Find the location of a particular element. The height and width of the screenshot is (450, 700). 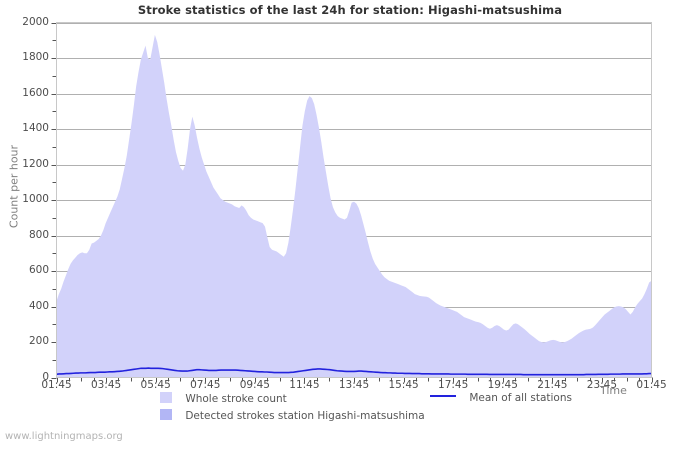

x-tick-label: 23:45 is located at coordinates (602, 385).